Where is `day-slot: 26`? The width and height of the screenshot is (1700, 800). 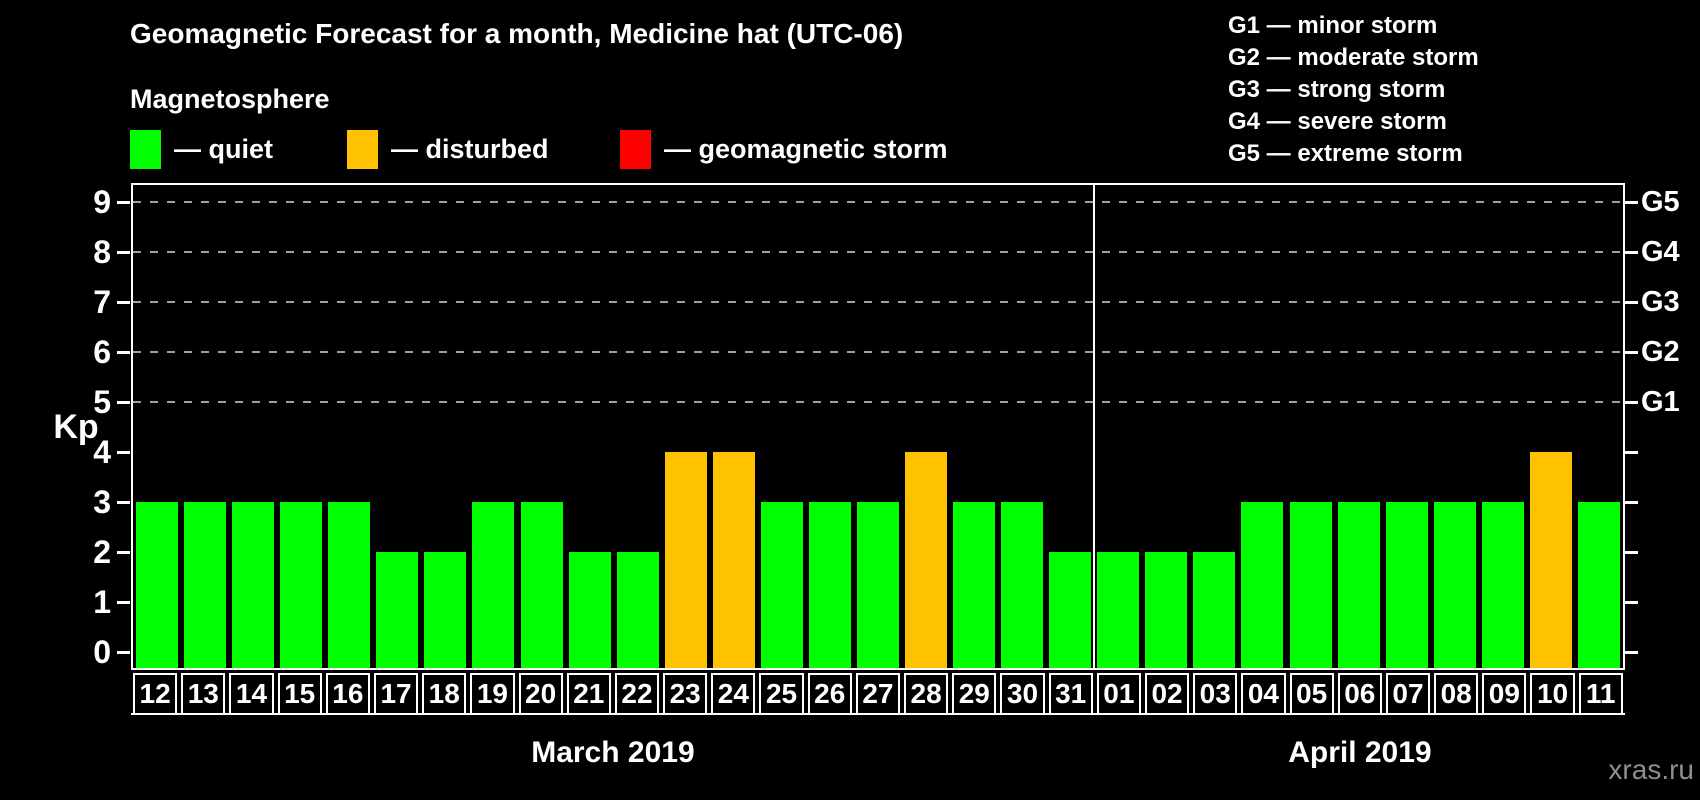
day-slot: 26 is located at coordinates (830, 694).